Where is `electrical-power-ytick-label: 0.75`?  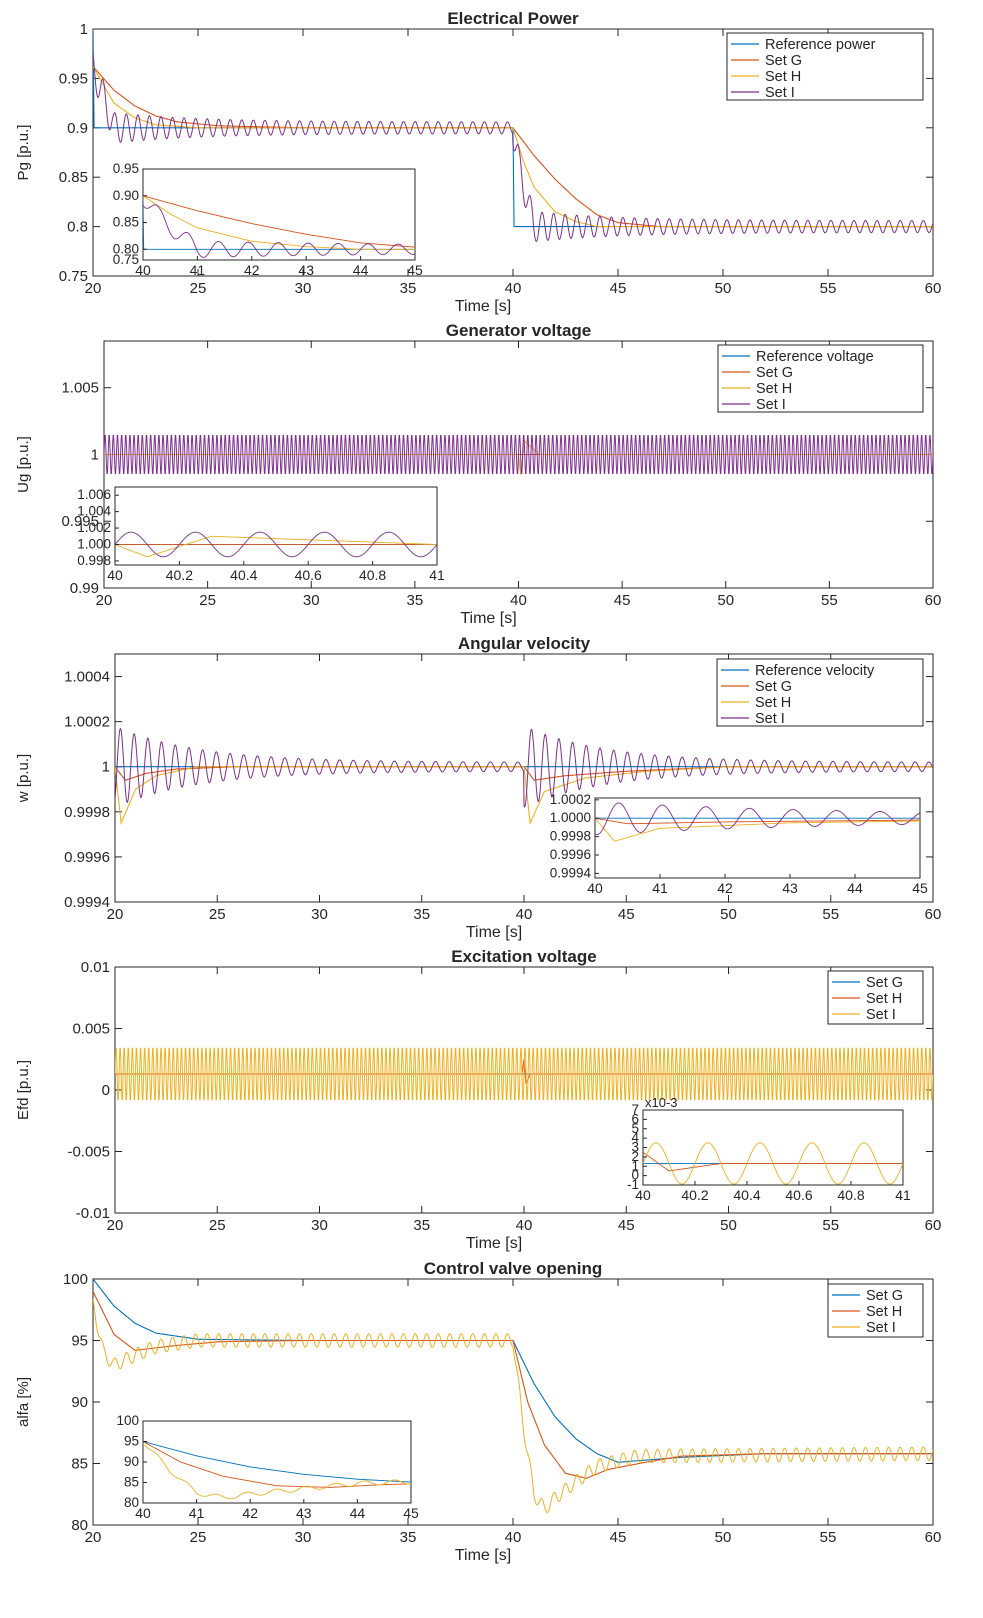
electrical-power-ytick-label: 0.75 is located at coordinates (73, 276).